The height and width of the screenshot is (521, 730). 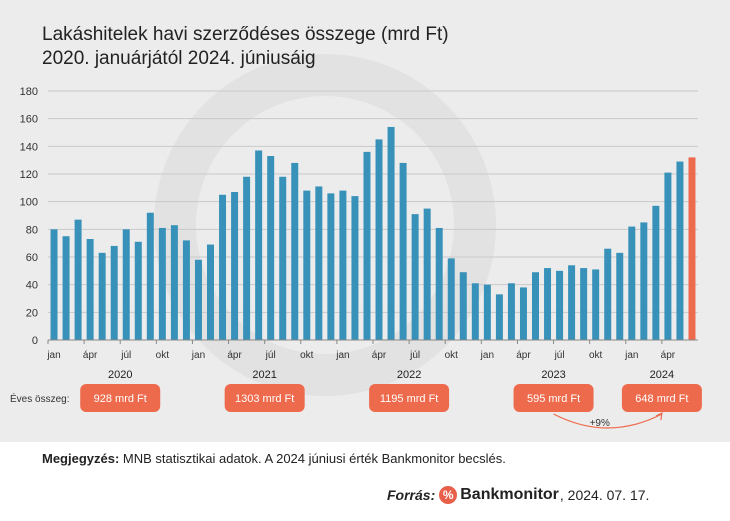 What do you see at coordinates (448, 495) in the screenshot?
I see `bankmonitor-logo-icon: %` at bounding box center [448, 495].